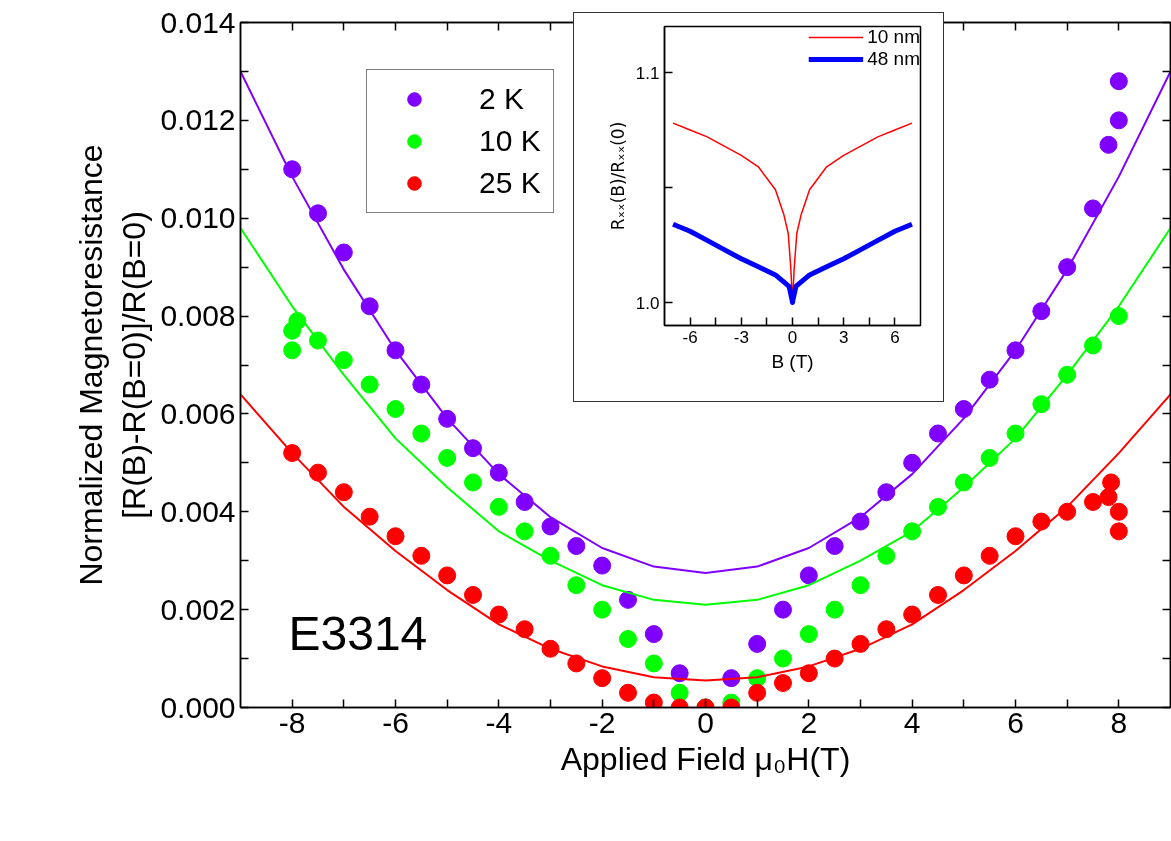 The height and width of the screenshot is (841, 1171). Describe the element at coordinates (198, 22) in the screenshot. I see `y-tick-label: 0.014` at that location.